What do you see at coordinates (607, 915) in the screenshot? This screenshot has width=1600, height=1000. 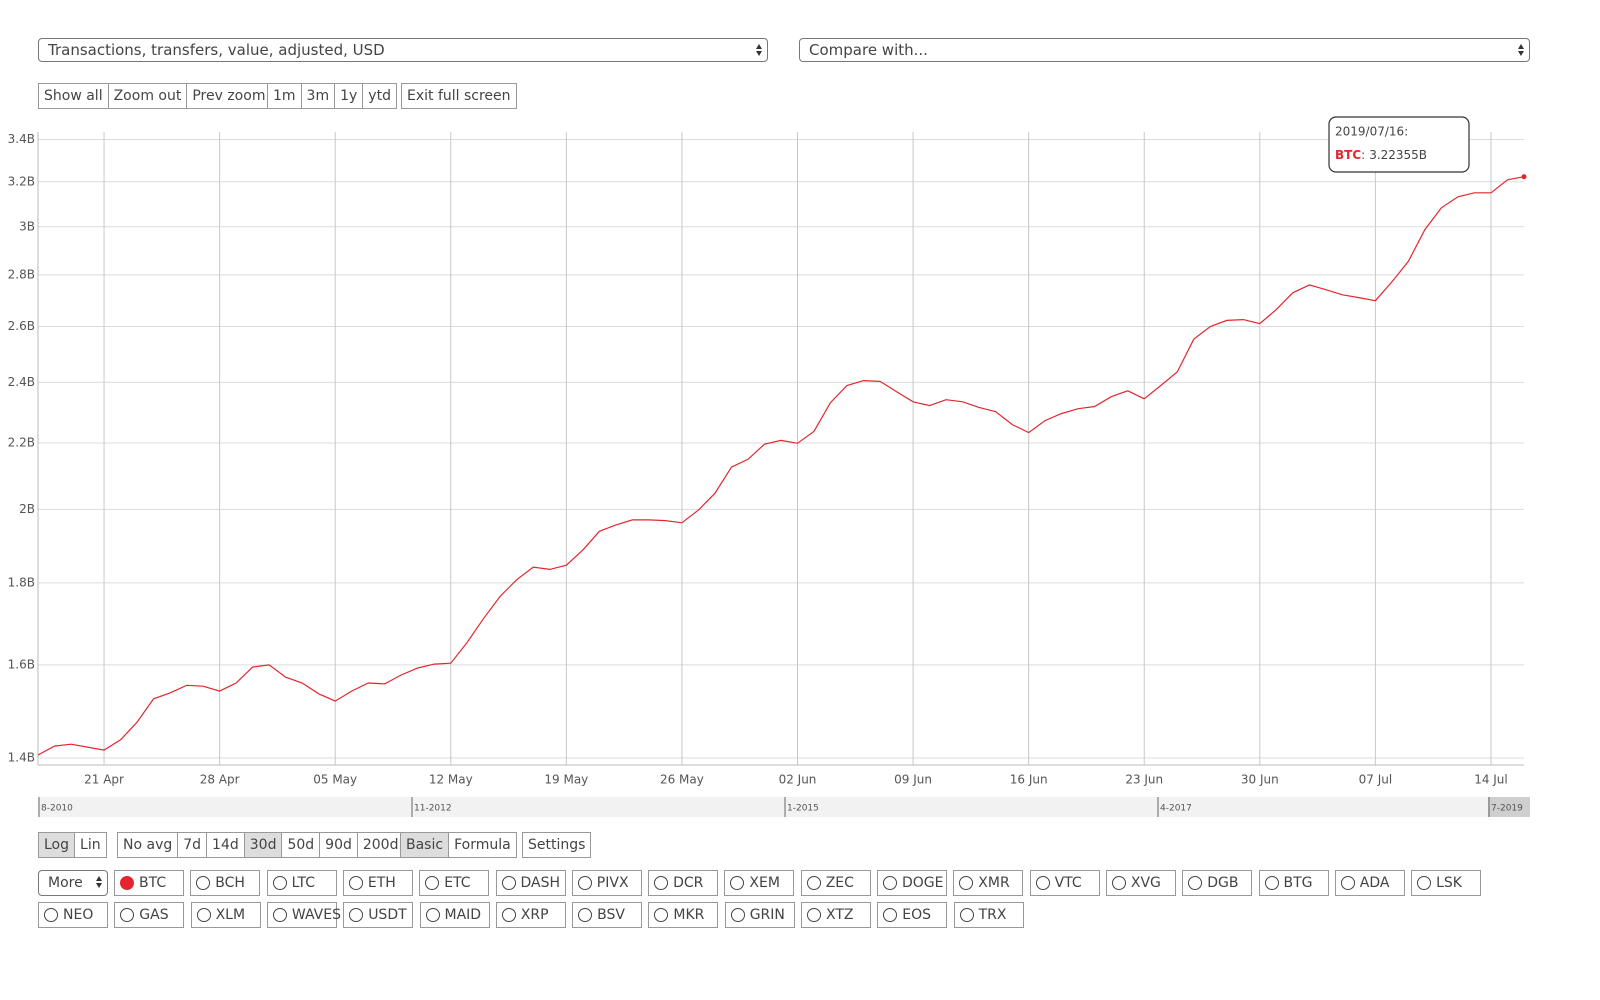 I see `asset-toggle: BSV` at bounding box center [607, 915].